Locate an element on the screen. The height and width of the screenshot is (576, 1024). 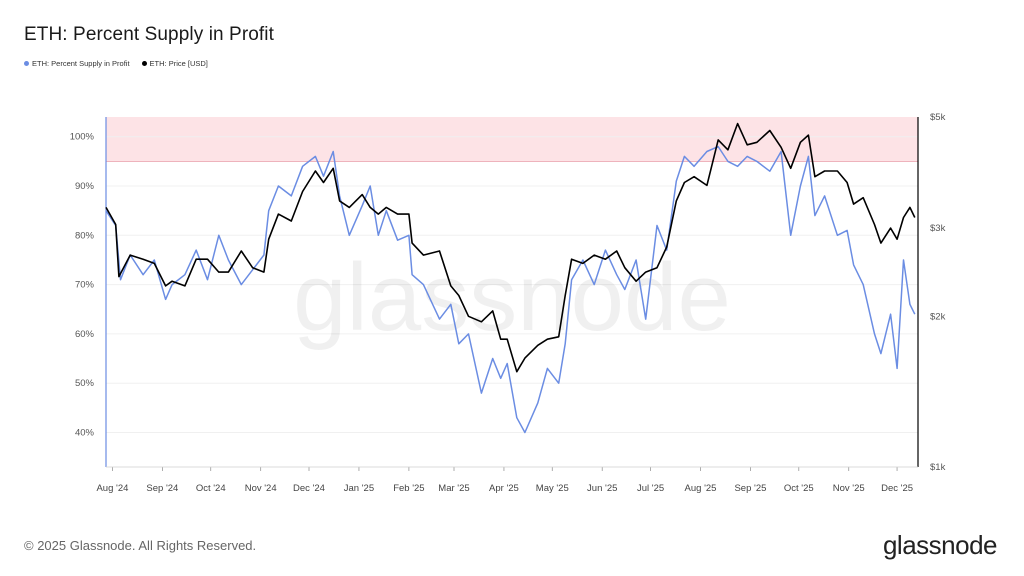
x-tick-label: Dec '25 is located at coordinates (897, 488).